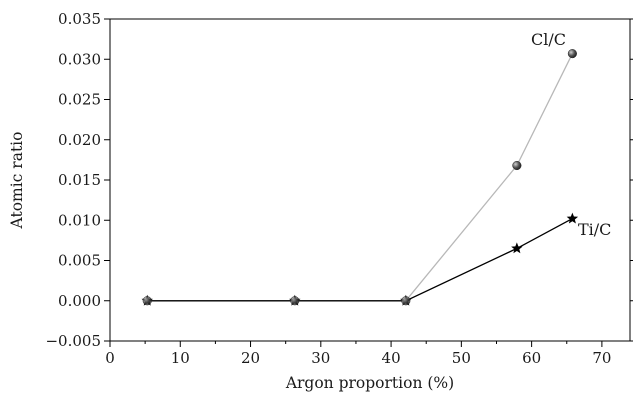  Describe the element at coordinates (73, 341) in the screenshot. I see `y-tick-label: −0.005` at that location.